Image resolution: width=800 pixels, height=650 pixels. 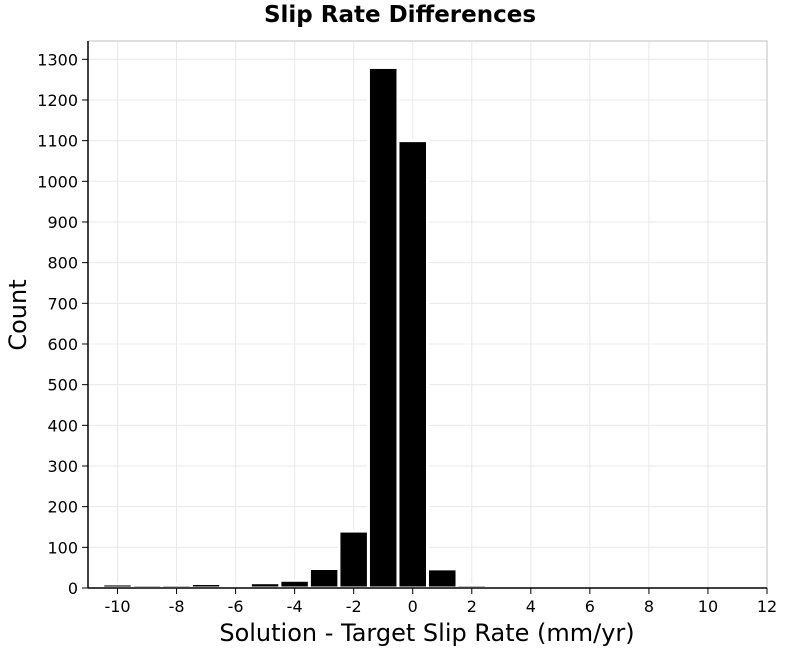 I want to click on y-axis-label: Count, so click(x=18, y=314).